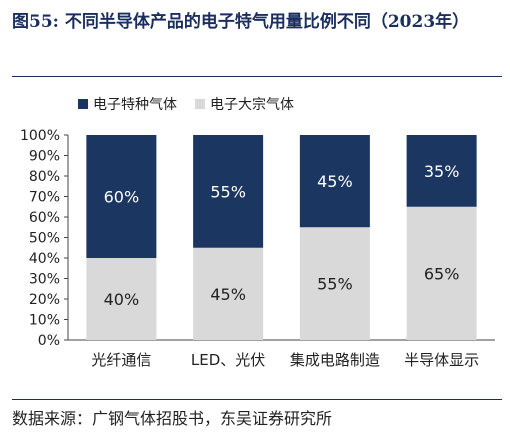  What do you see at coordinates (121, 360) in the screenshot?
I see `x-tick-label: 光纤通信` at bounding box center [121, 360].